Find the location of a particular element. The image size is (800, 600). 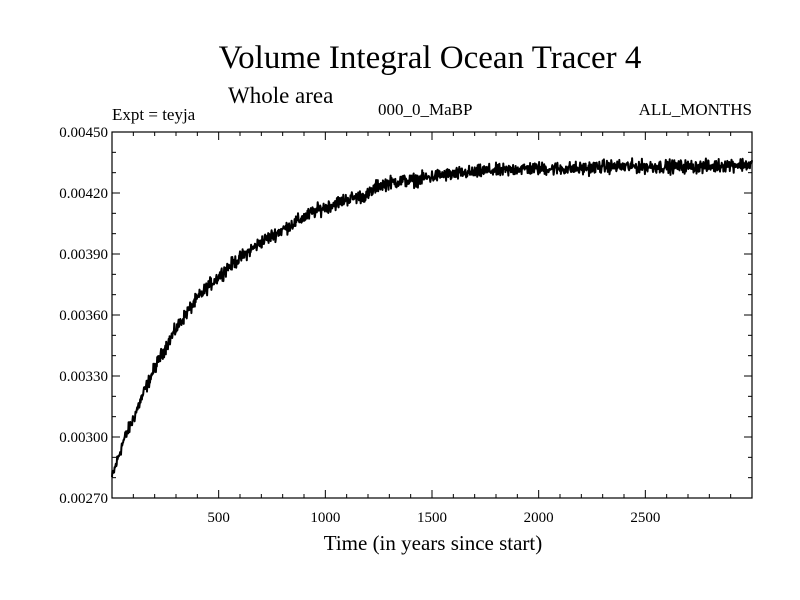

chart-title: Volume Integral Ocean Tracer 4 is located at coordinates (430, 58).